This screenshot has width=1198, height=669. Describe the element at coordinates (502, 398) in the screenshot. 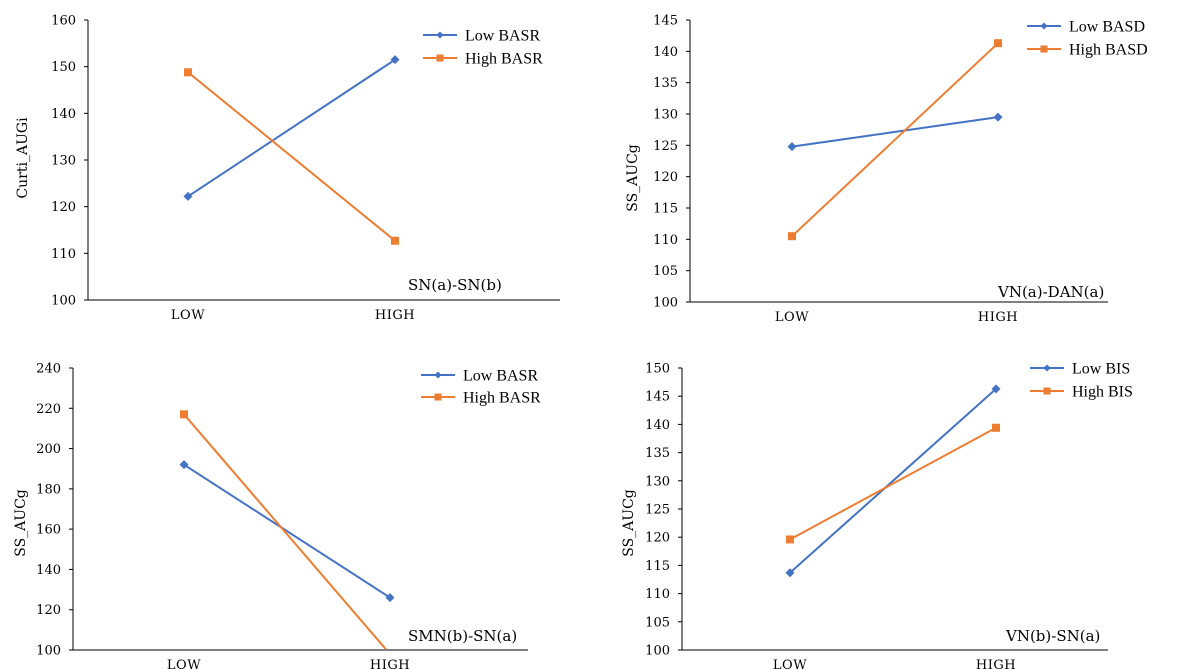

I see `chart3-legend-high-basr-label: High BASR` at that location.